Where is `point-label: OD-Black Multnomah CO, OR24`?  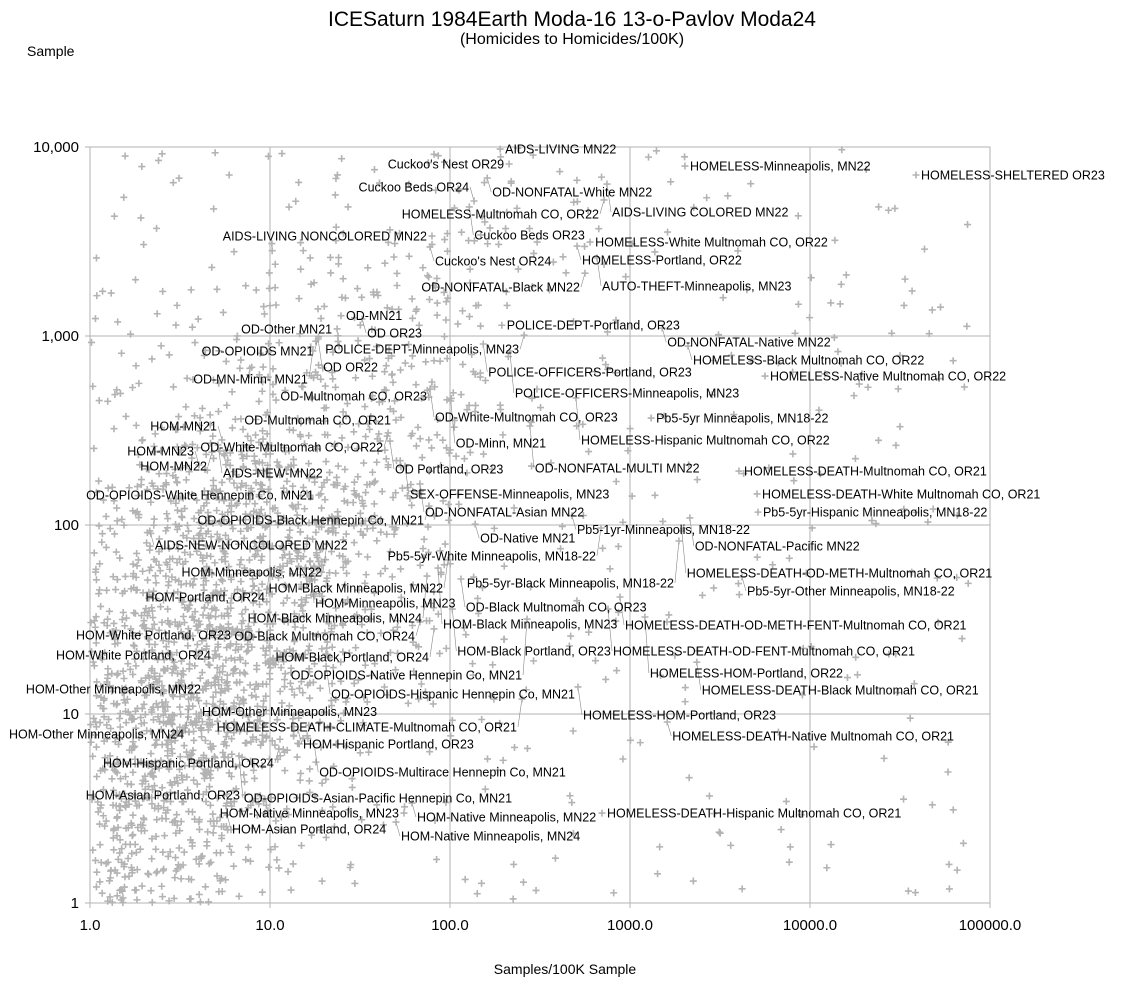 point-label: OD-Black Multnomah CO, OR24 is located at coordinates (324, 636).